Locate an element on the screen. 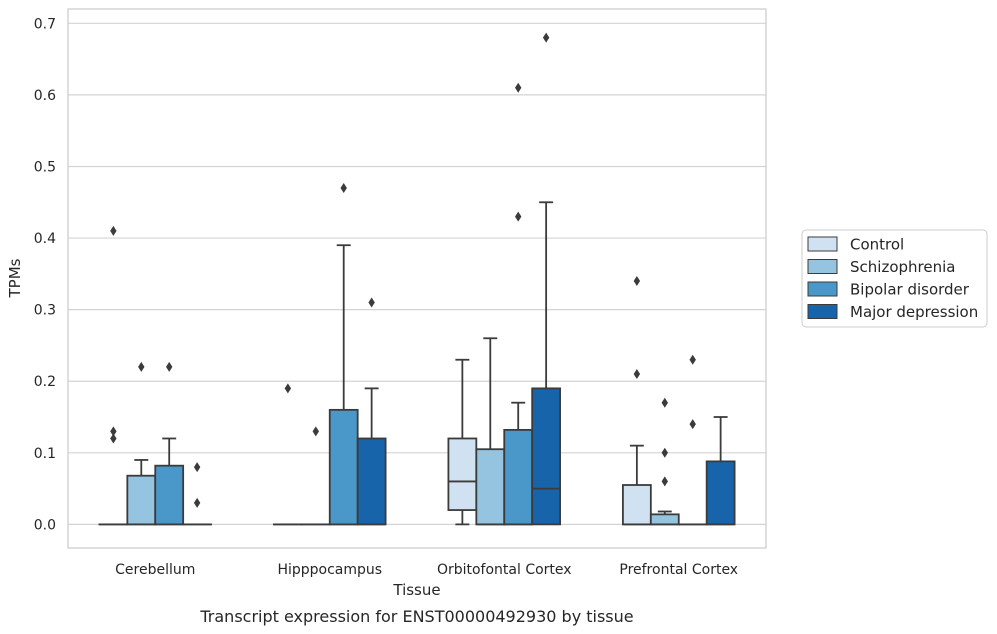  y-tick-label: 0.6 is located at coordinates (45, 96).